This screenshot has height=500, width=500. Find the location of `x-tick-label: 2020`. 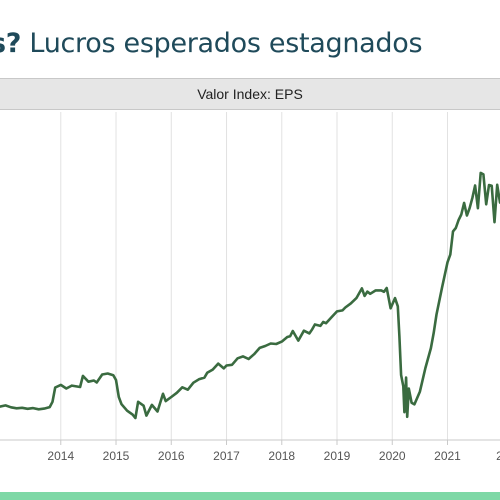

x-tick-label: 2020 is located at coordinates (392, 456).